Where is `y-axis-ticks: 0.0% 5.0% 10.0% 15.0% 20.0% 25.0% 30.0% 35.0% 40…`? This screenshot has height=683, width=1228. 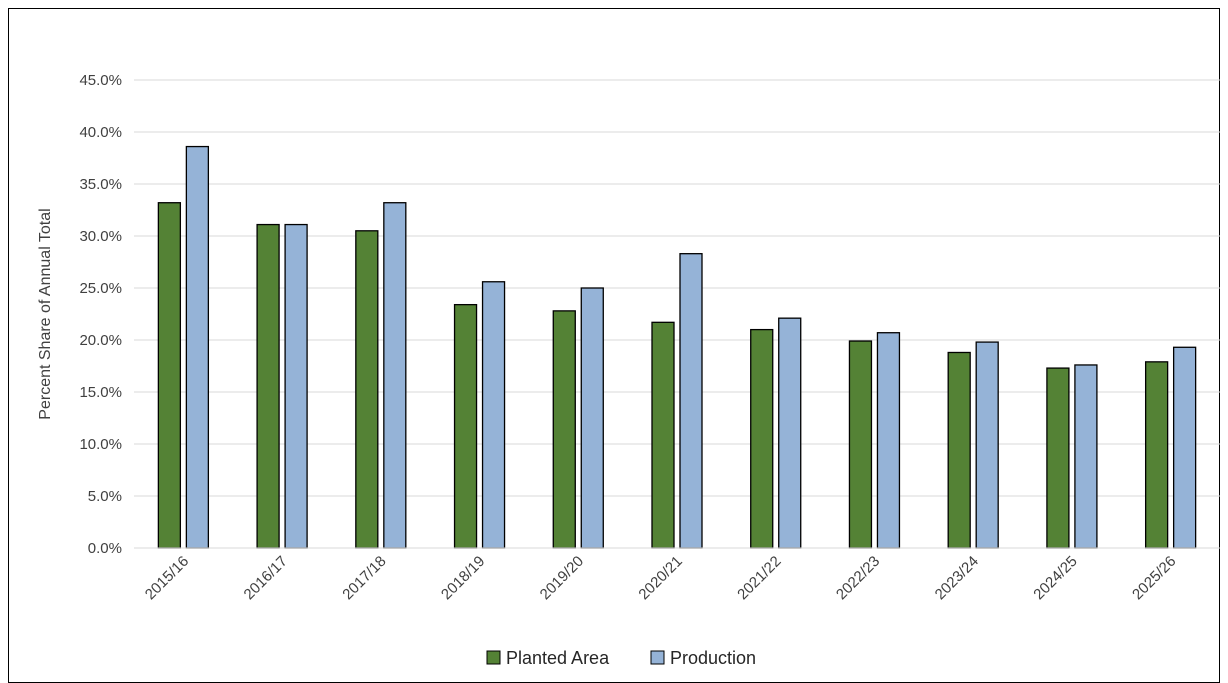 y-axis-ticks: 0.0% 5.0% 10.0% 15.0% 20.0% 25.0% 30.0% 35.0% 40… is located at coordinates (100, 314).